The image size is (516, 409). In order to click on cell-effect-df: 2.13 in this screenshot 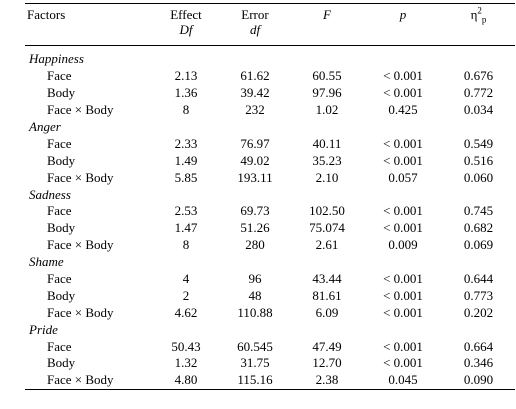, I will do `click(186, 76)`.